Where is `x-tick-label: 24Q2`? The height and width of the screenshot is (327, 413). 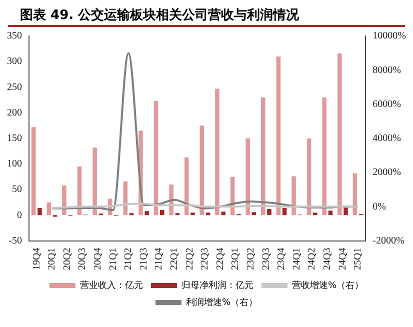 x-tick-label: 24Q2 is located at coordinates (312, 259).